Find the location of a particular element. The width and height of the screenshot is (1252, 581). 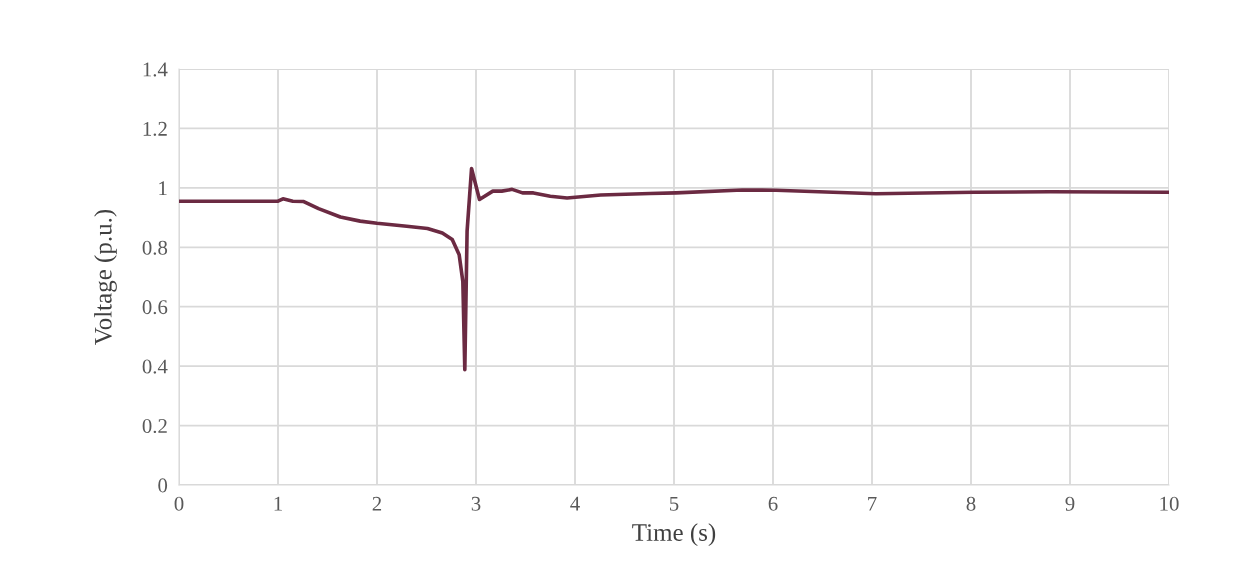

y-tick-label: 0 is located at coordinates (163, 485).